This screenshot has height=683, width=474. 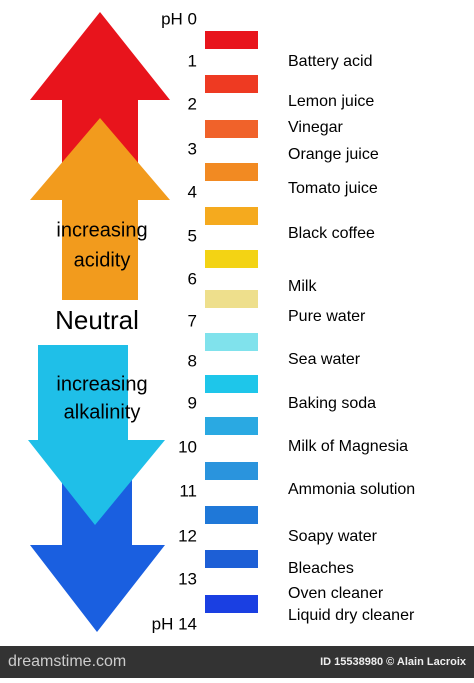 I want to click on ph-label: 13, so click(x=187, y=578).